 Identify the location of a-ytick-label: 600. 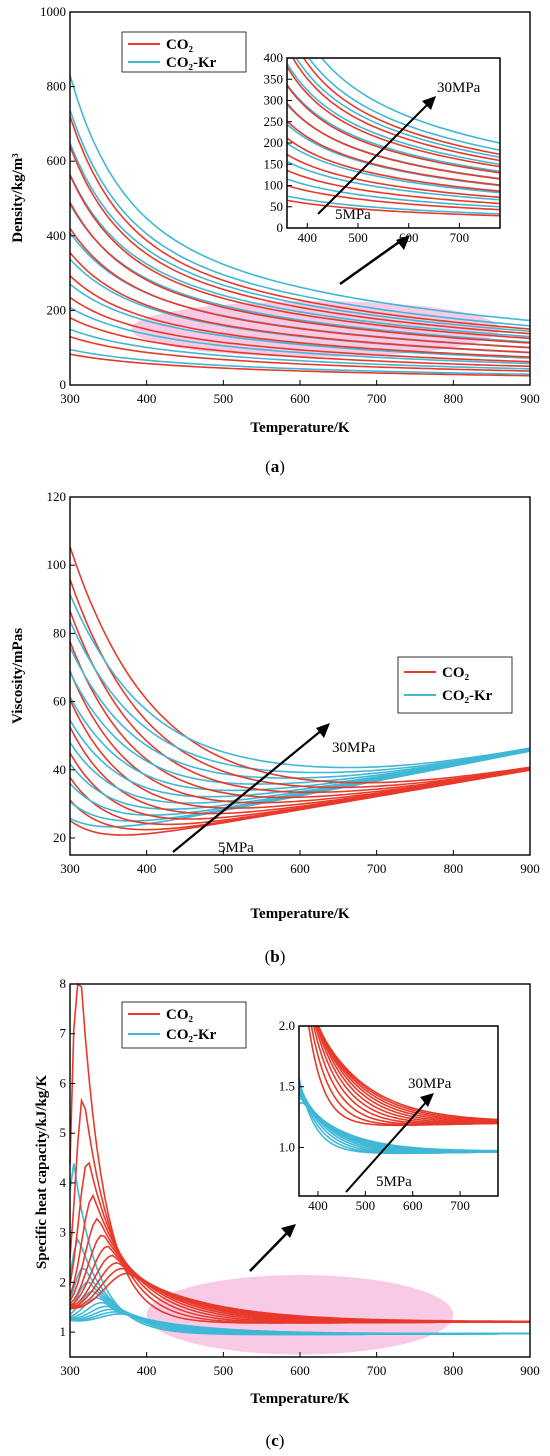
(57, 160).